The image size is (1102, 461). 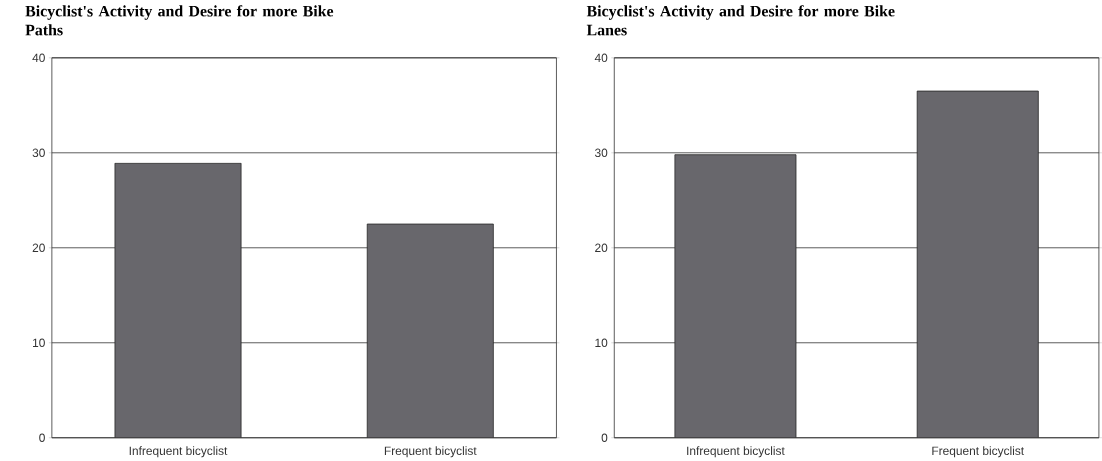 What do you see at coordinates (740, 20) in the screenshot?
I see `chart-title: Bicyclist's Activity and Desire for more Bike Lanes` at bounding box center [740, 20].